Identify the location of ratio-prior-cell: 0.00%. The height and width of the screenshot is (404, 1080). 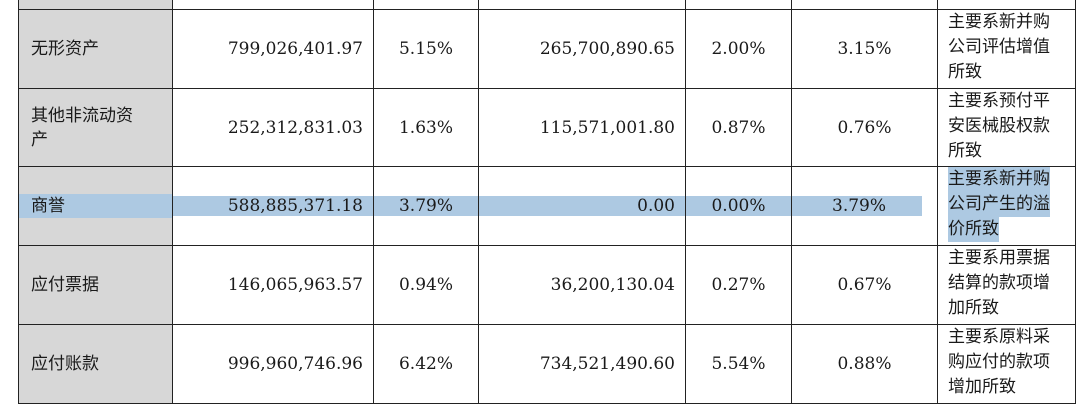
(738, 206).